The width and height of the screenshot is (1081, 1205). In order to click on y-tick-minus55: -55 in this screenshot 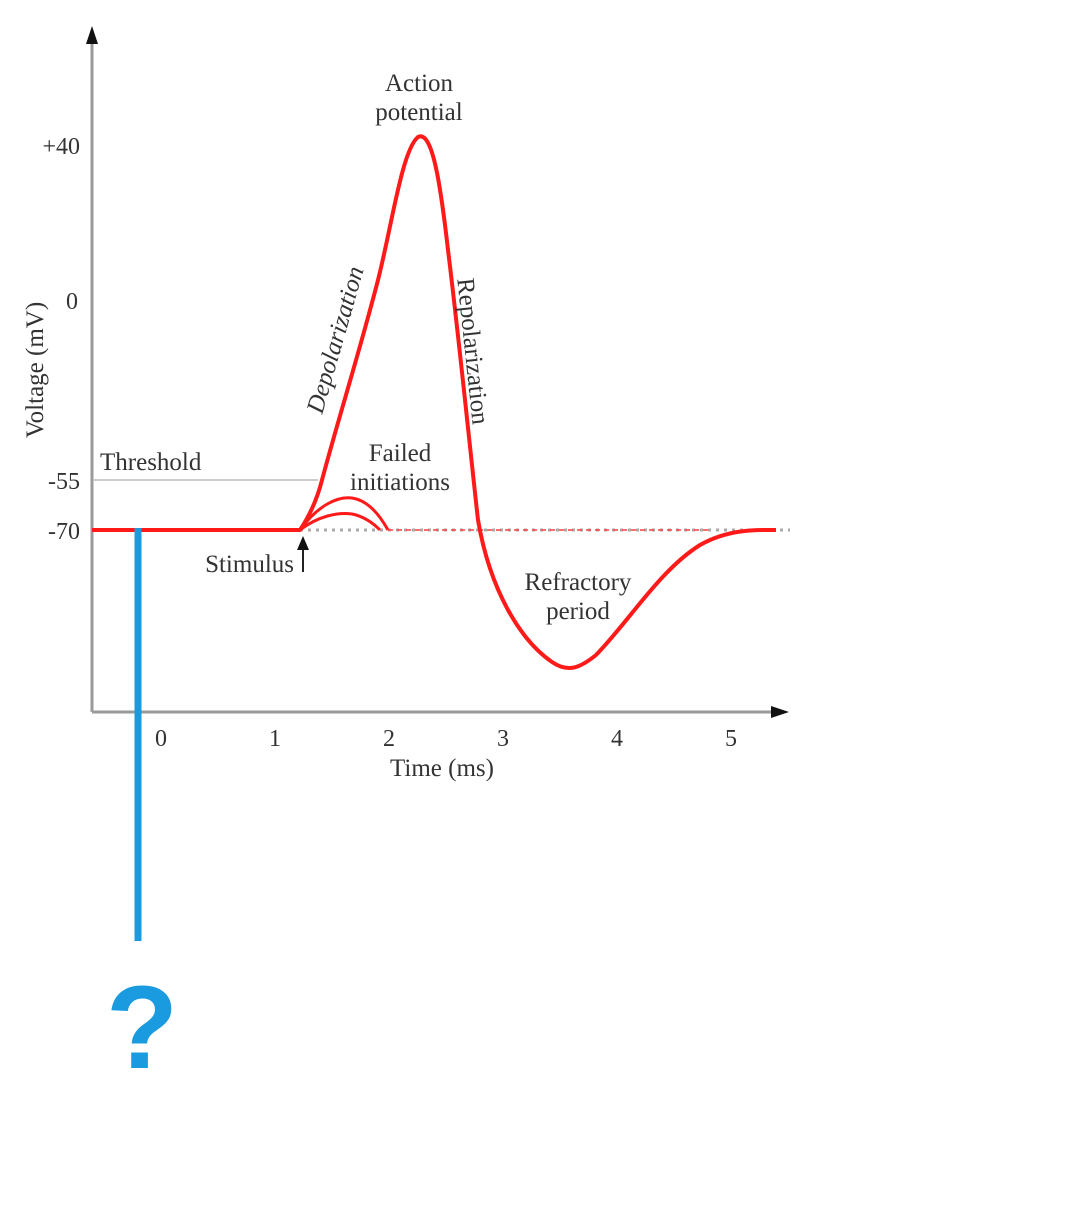, I will do `click(64, 482)`.